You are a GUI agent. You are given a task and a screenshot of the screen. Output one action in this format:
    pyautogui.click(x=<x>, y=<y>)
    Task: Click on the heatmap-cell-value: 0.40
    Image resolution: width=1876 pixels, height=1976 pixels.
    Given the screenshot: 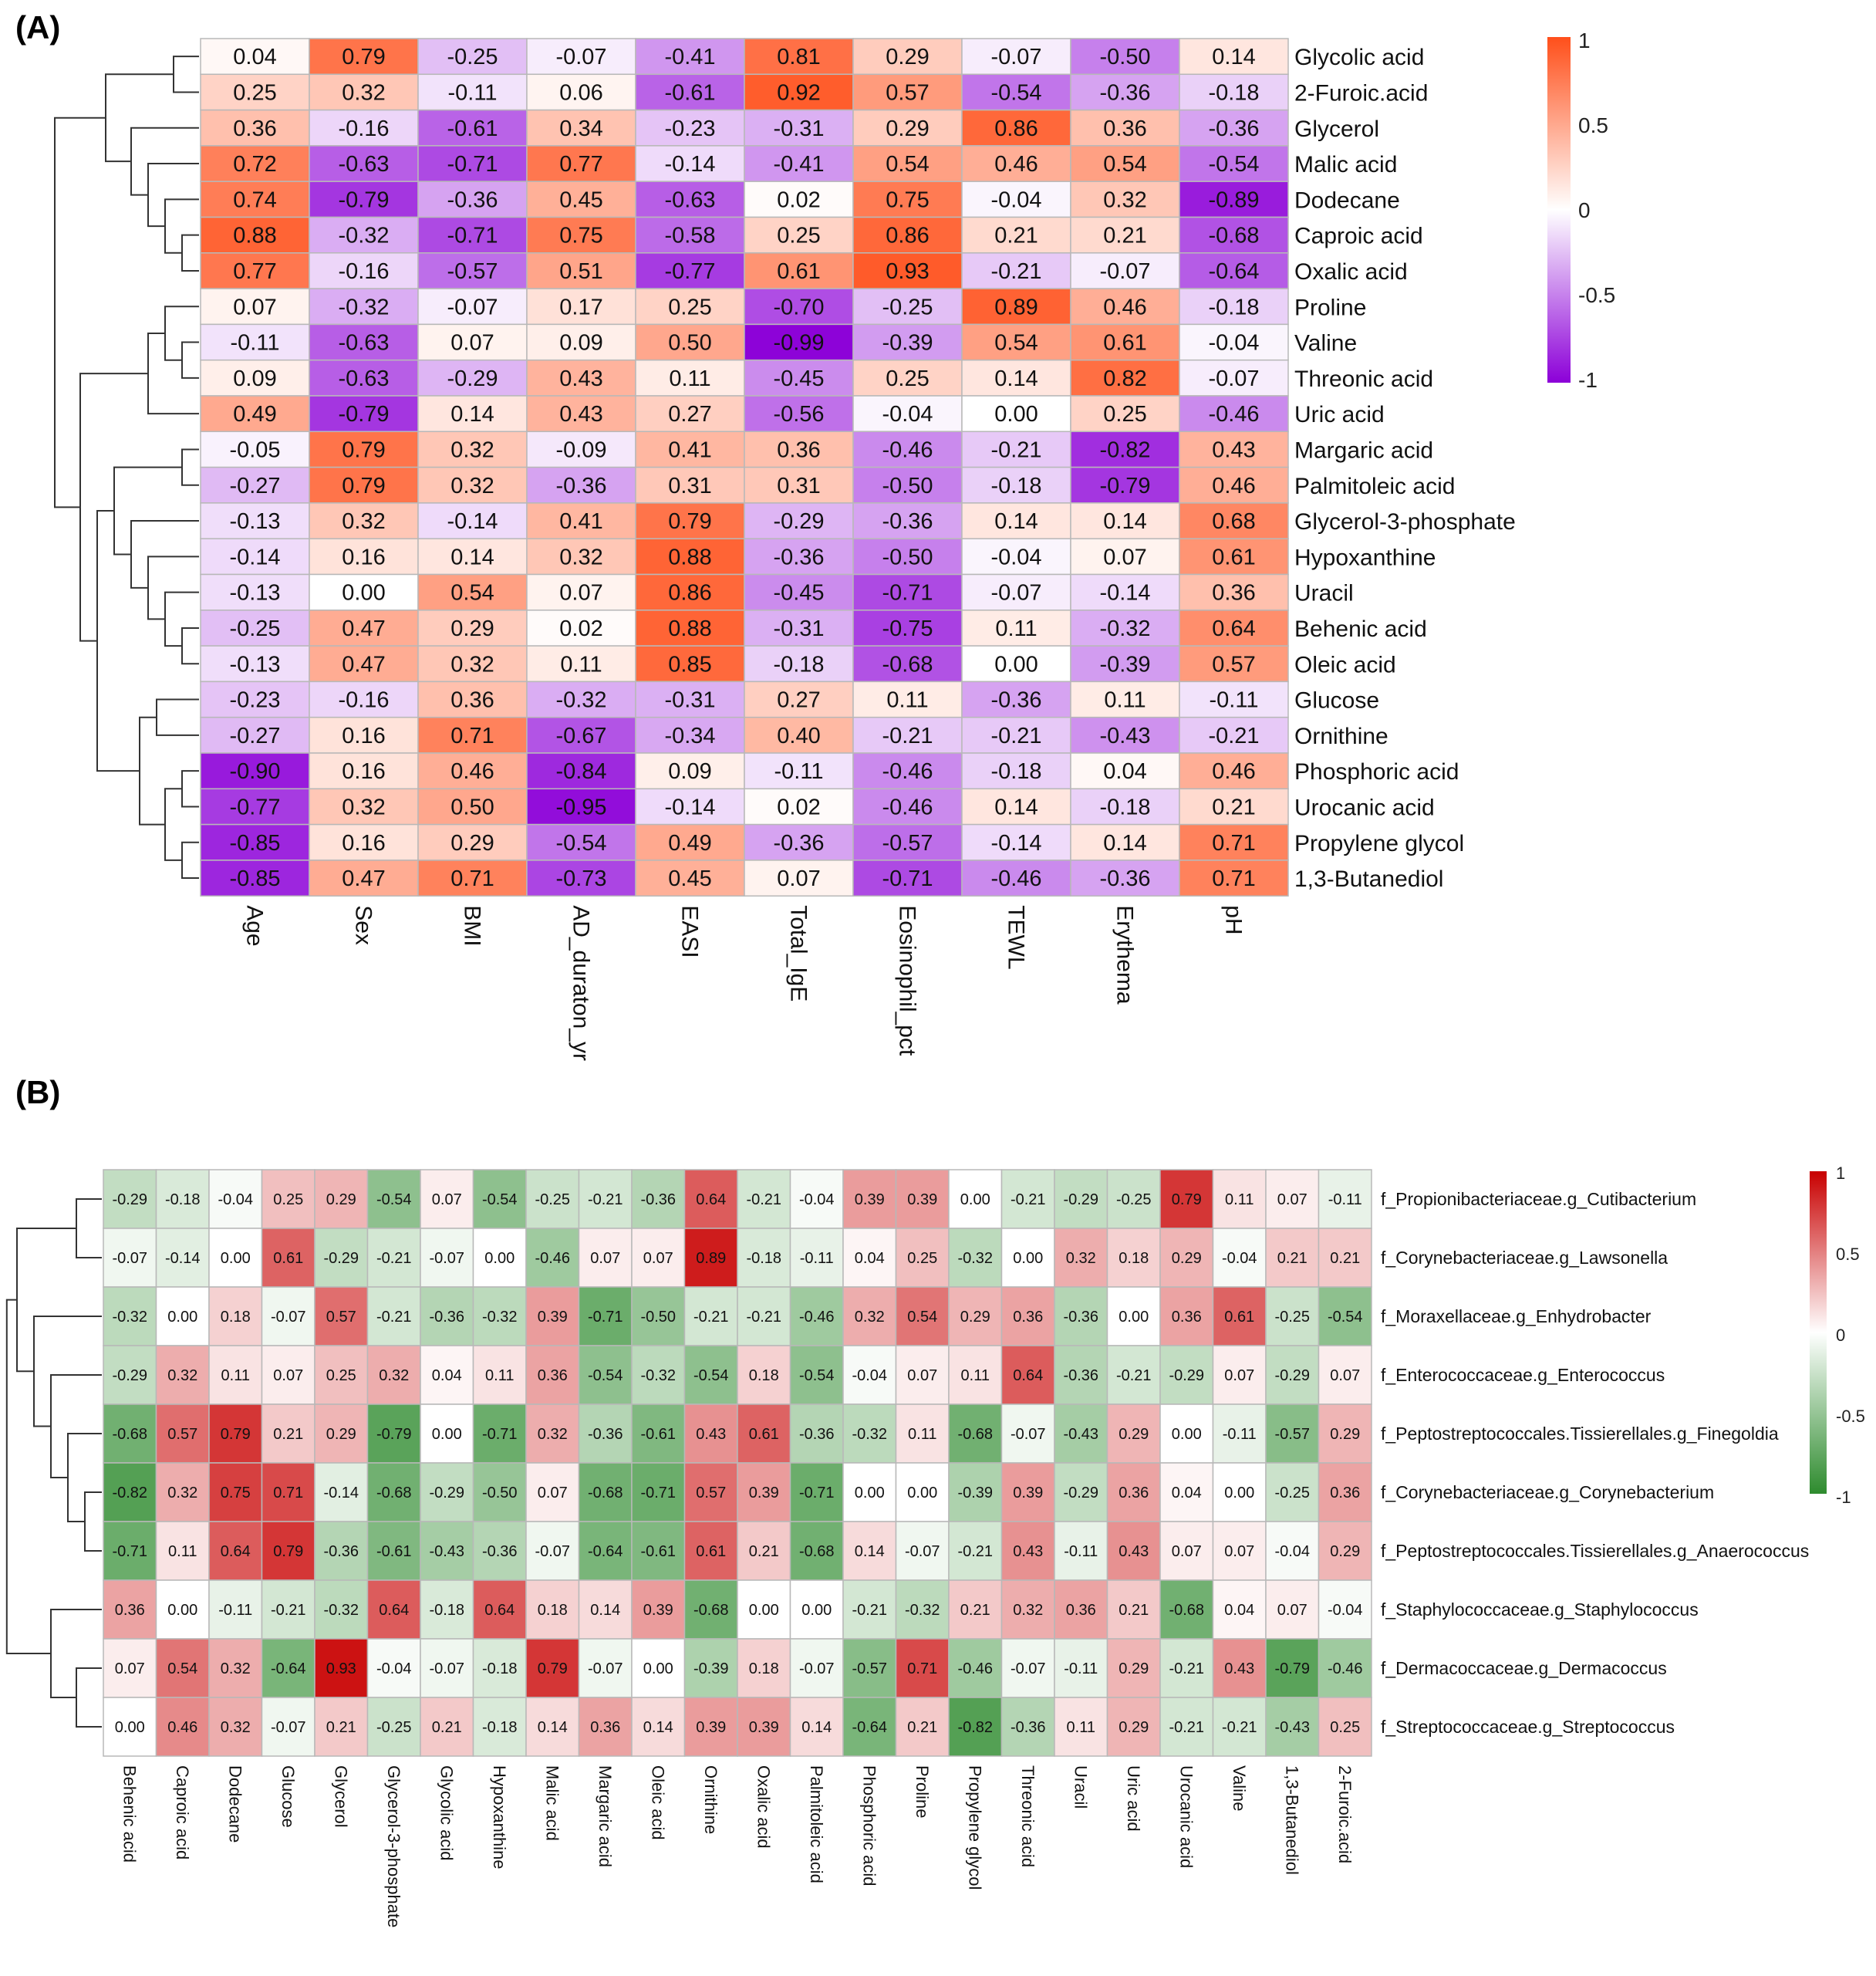 What is the action you would take?
    pyautogui.click(x=798, y=736)
    